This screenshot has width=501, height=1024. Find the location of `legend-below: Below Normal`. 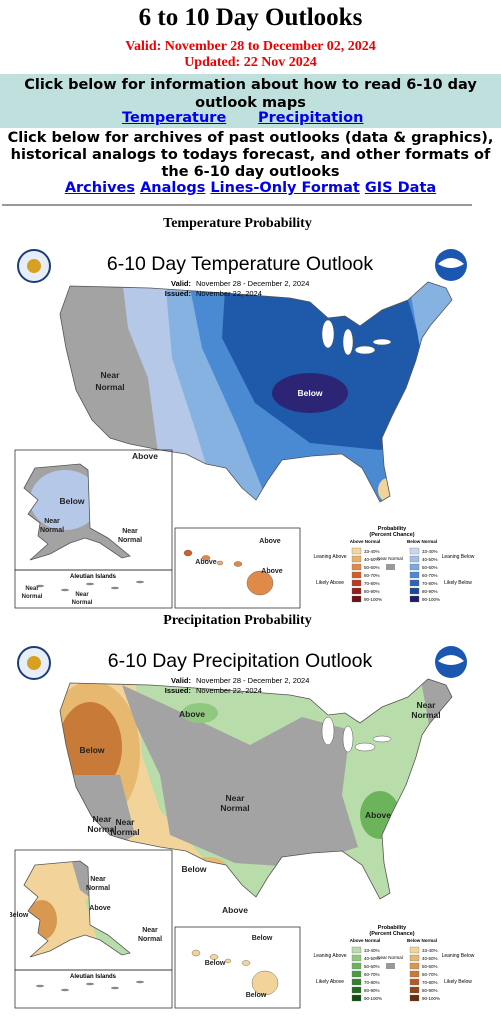

legend-below: Below Normal is located at coordinates (422, 940).